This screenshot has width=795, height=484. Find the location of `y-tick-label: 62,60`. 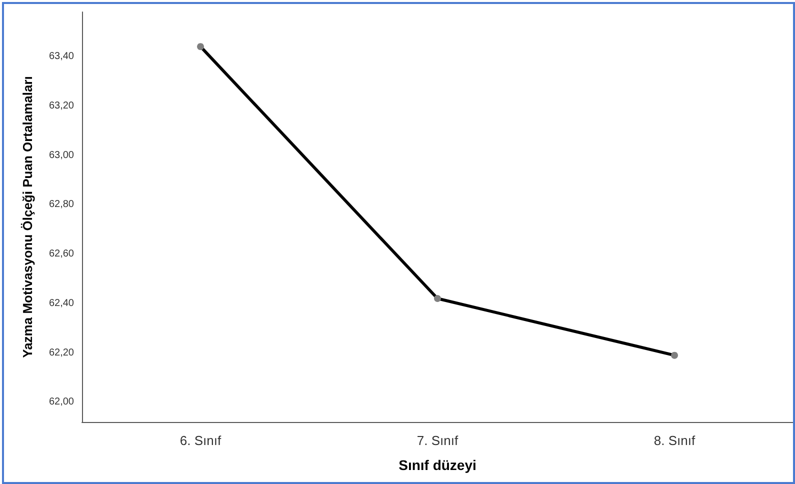

y-tick-label: 62,60 is located at coordinates (61, 254).